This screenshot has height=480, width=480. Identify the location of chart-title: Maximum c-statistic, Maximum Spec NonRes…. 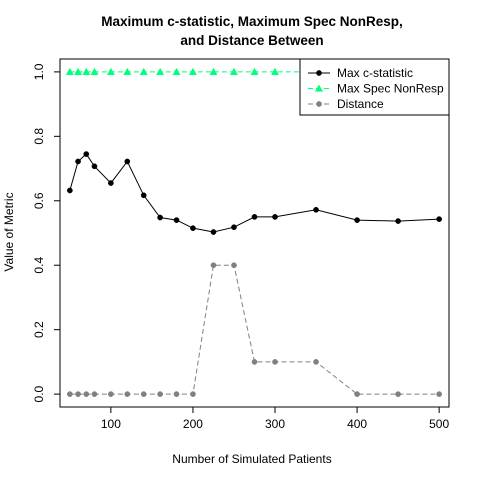
(252, 31).